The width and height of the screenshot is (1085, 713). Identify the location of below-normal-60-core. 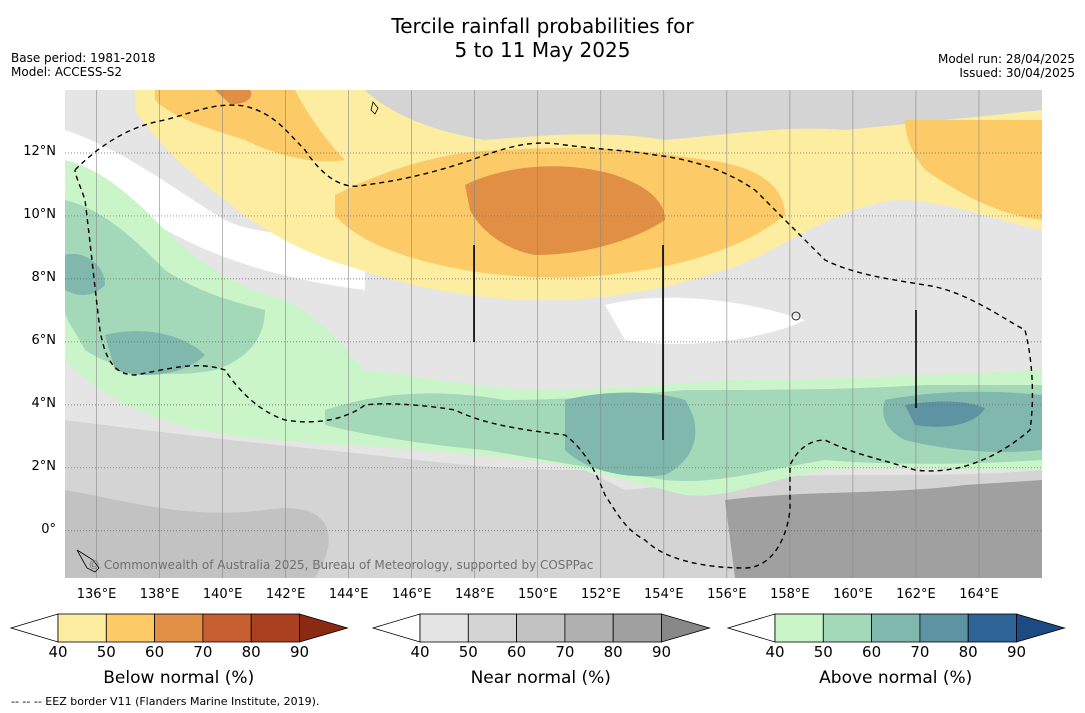
(565, 210).